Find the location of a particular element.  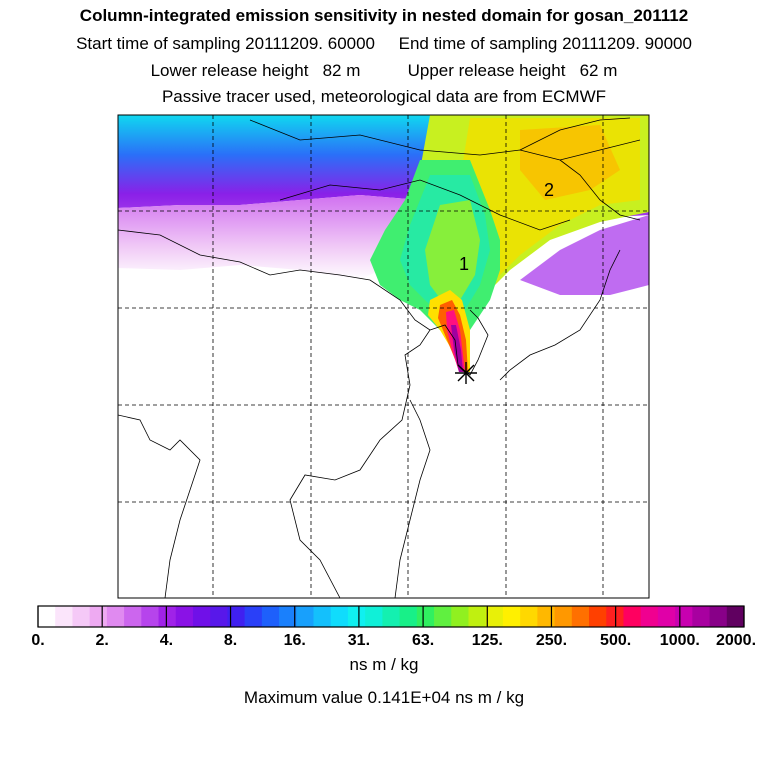

colorbar is located at coordinates (391, 616).